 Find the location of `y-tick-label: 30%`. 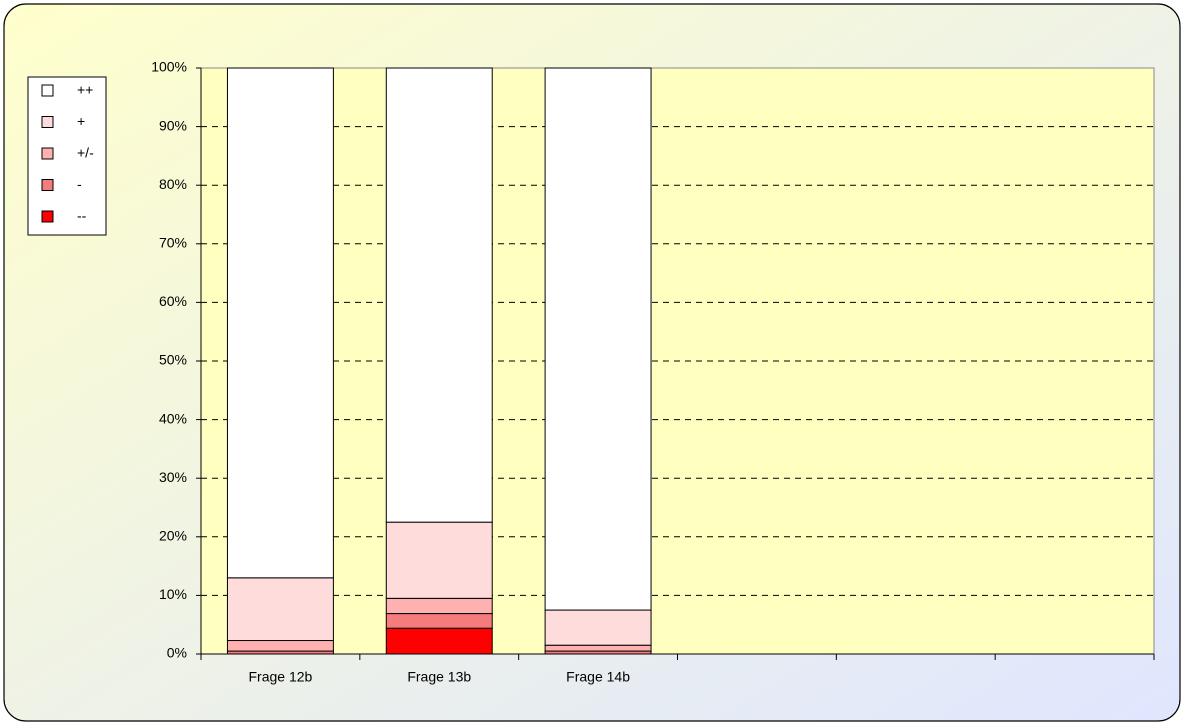

y-tick-label: 30% is located at coordinates (173, 477).